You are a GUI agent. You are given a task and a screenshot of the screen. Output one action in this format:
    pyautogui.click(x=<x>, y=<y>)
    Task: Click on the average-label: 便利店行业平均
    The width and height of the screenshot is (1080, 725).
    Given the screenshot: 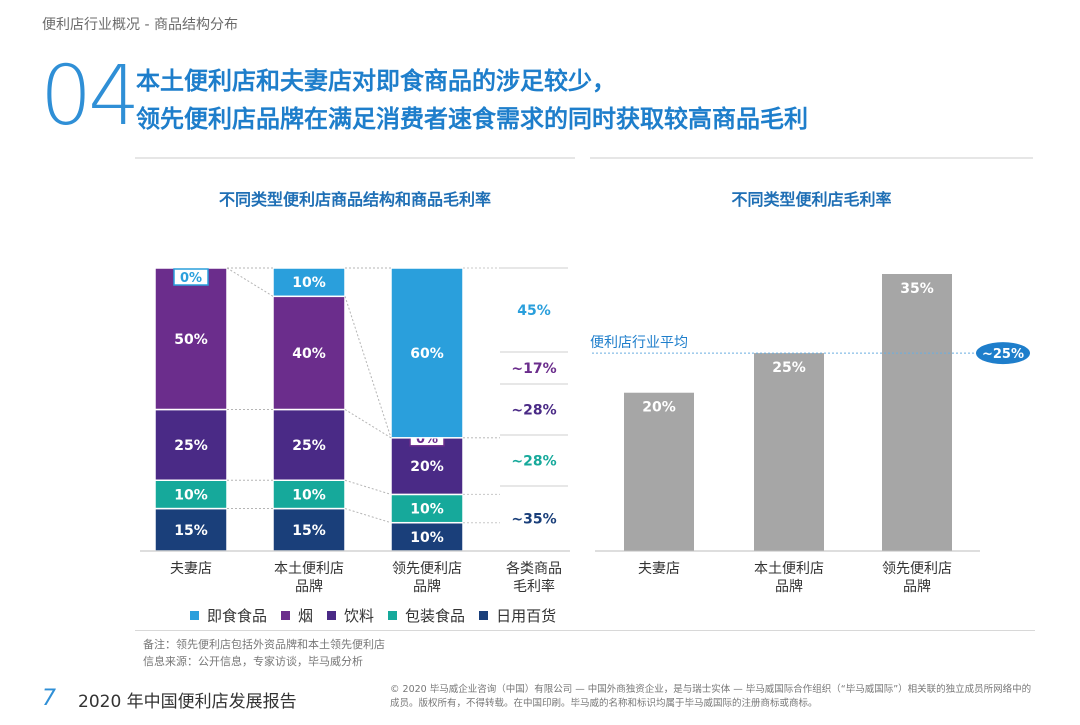 What is the action you would take?
    pyautogui.click(x=639, y=343)
    